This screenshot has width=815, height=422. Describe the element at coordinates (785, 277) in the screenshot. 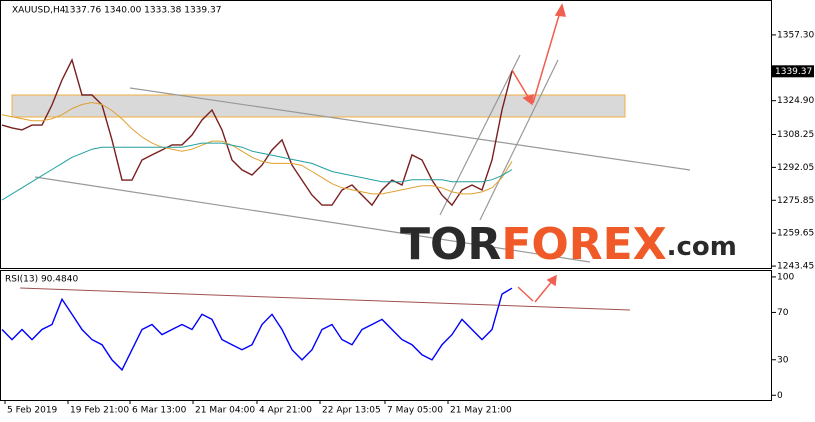

I see `y-tick-label: 100` at that location.